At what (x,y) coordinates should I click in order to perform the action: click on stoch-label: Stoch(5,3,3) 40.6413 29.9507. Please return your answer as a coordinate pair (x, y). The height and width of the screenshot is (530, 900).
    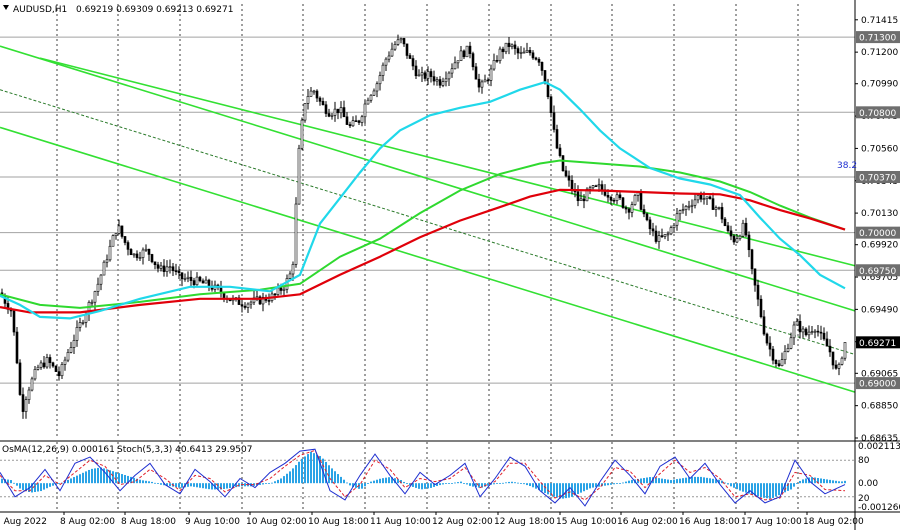
    Looking at the image, I should click on (184, 450).